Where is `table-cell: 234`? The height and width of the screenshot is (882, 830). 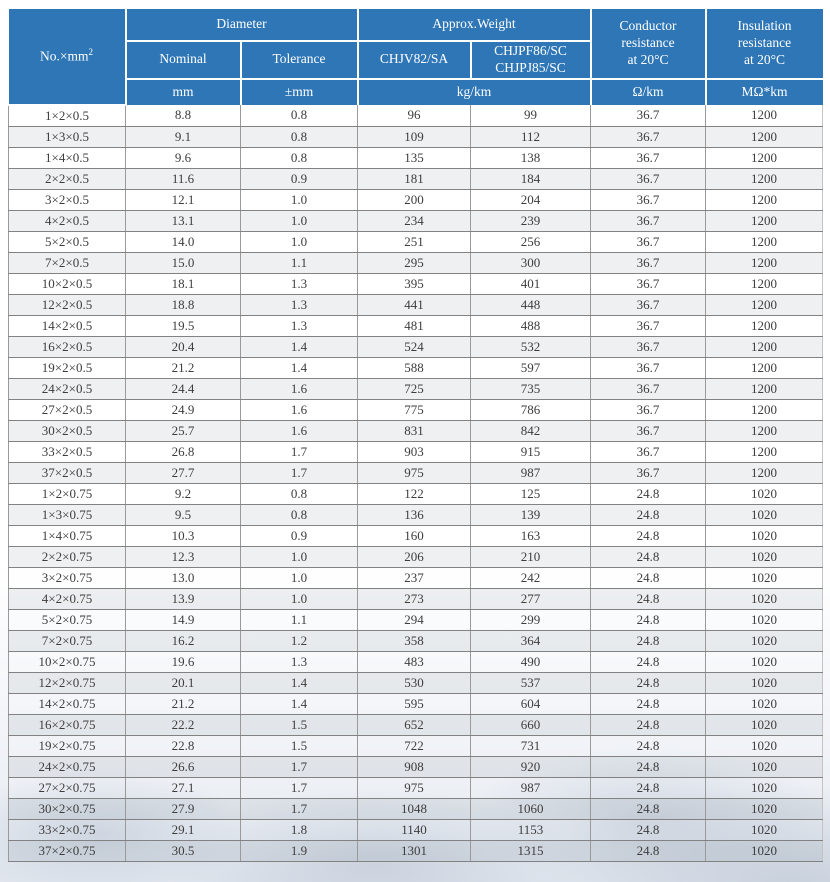 table-cell: 234 is located at coordinates (414, 221).